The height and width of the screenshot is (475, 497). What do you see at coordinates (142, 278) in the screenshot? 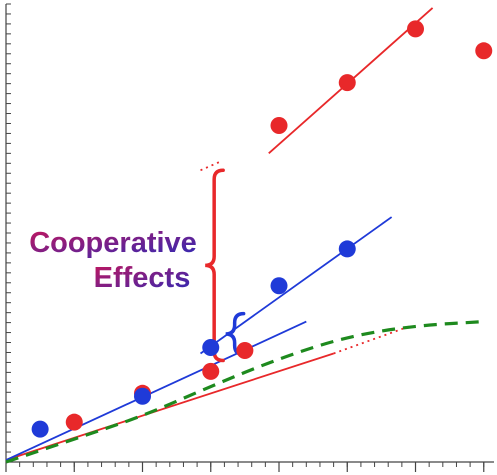
I see `annotation-line-2: Effects` at bounding box center [142, 278].